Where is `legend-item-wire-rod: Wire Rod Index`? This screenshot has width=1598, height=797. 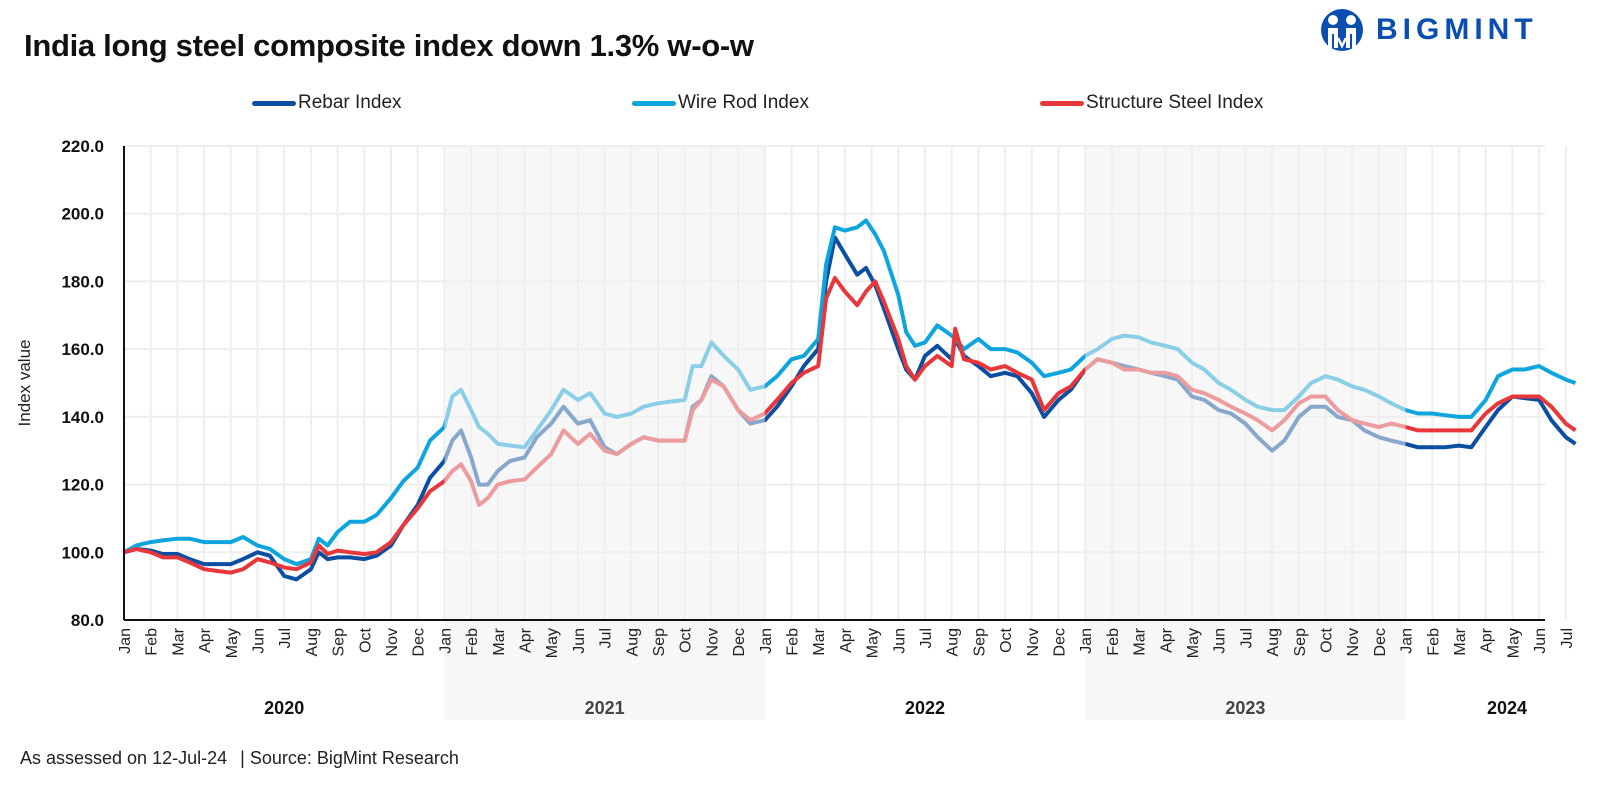 legend-item-wire-rod: Wire Rod Index is located at coordinates (720, 103).